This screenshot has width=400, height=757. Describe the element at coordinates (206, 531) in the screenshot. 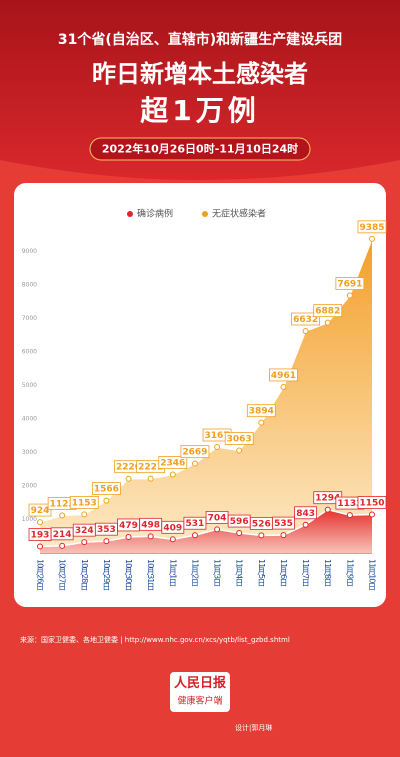

I see `area` at that location.